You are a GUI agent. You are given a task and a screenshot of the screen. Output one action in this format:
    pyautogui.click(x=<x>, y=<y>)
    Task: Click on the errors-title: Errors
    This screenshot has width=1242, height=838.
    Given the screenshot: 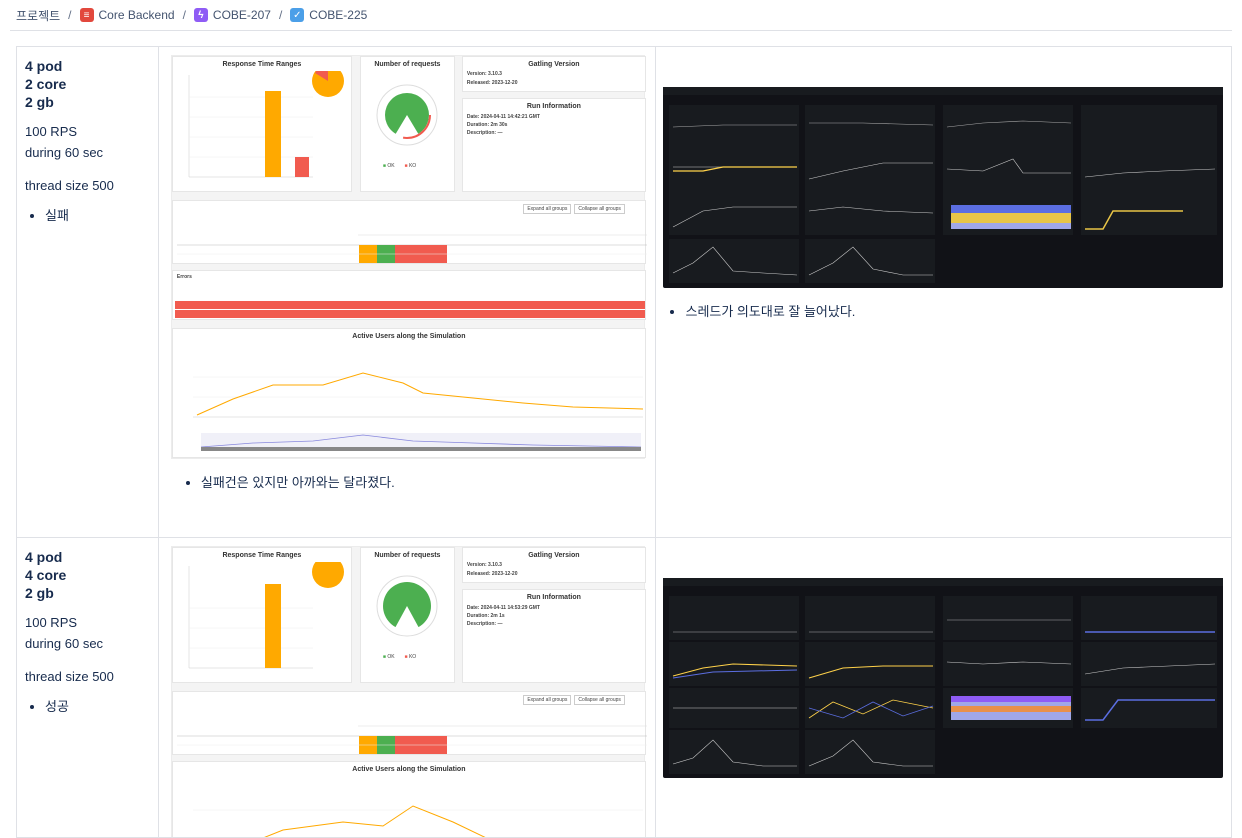 What is the action you would take?
    pyautogui.click(x=184, y=277)
    